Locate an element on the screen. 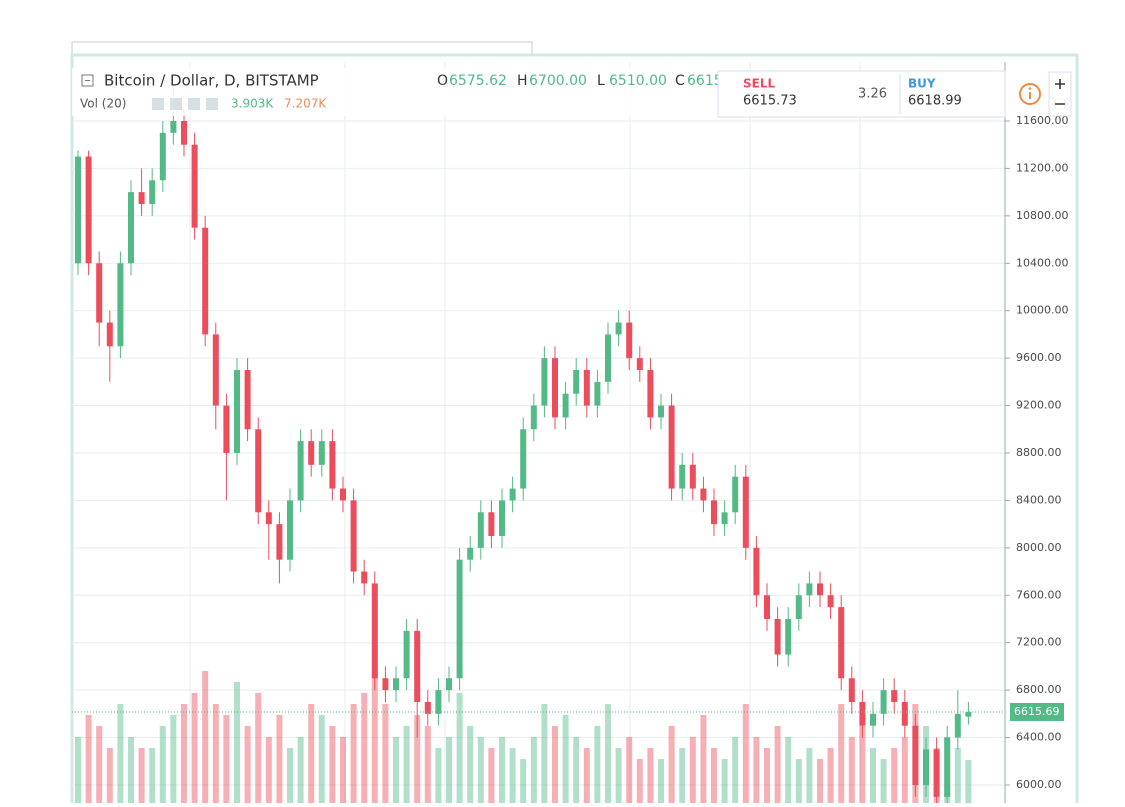 Image resolution: width=1125 pixels, height=807 pixels. ohlc-key: C is located at coordinates (680, 81).